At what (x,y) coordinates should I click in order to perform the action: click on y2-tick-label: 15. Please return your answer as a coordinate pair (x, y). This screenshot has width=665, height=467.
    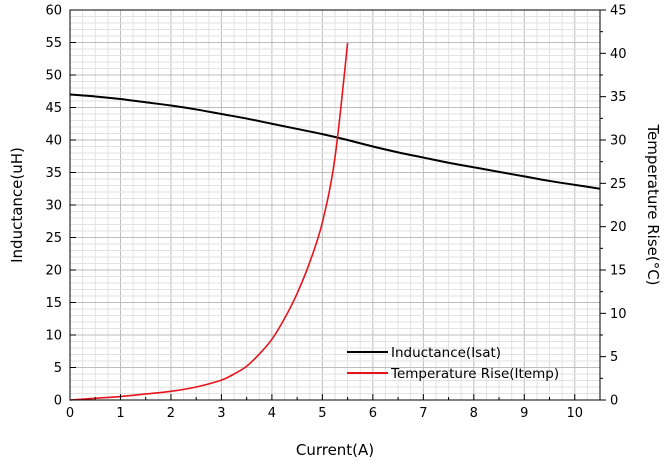
    Looking at the image, I should click on (618, 271).